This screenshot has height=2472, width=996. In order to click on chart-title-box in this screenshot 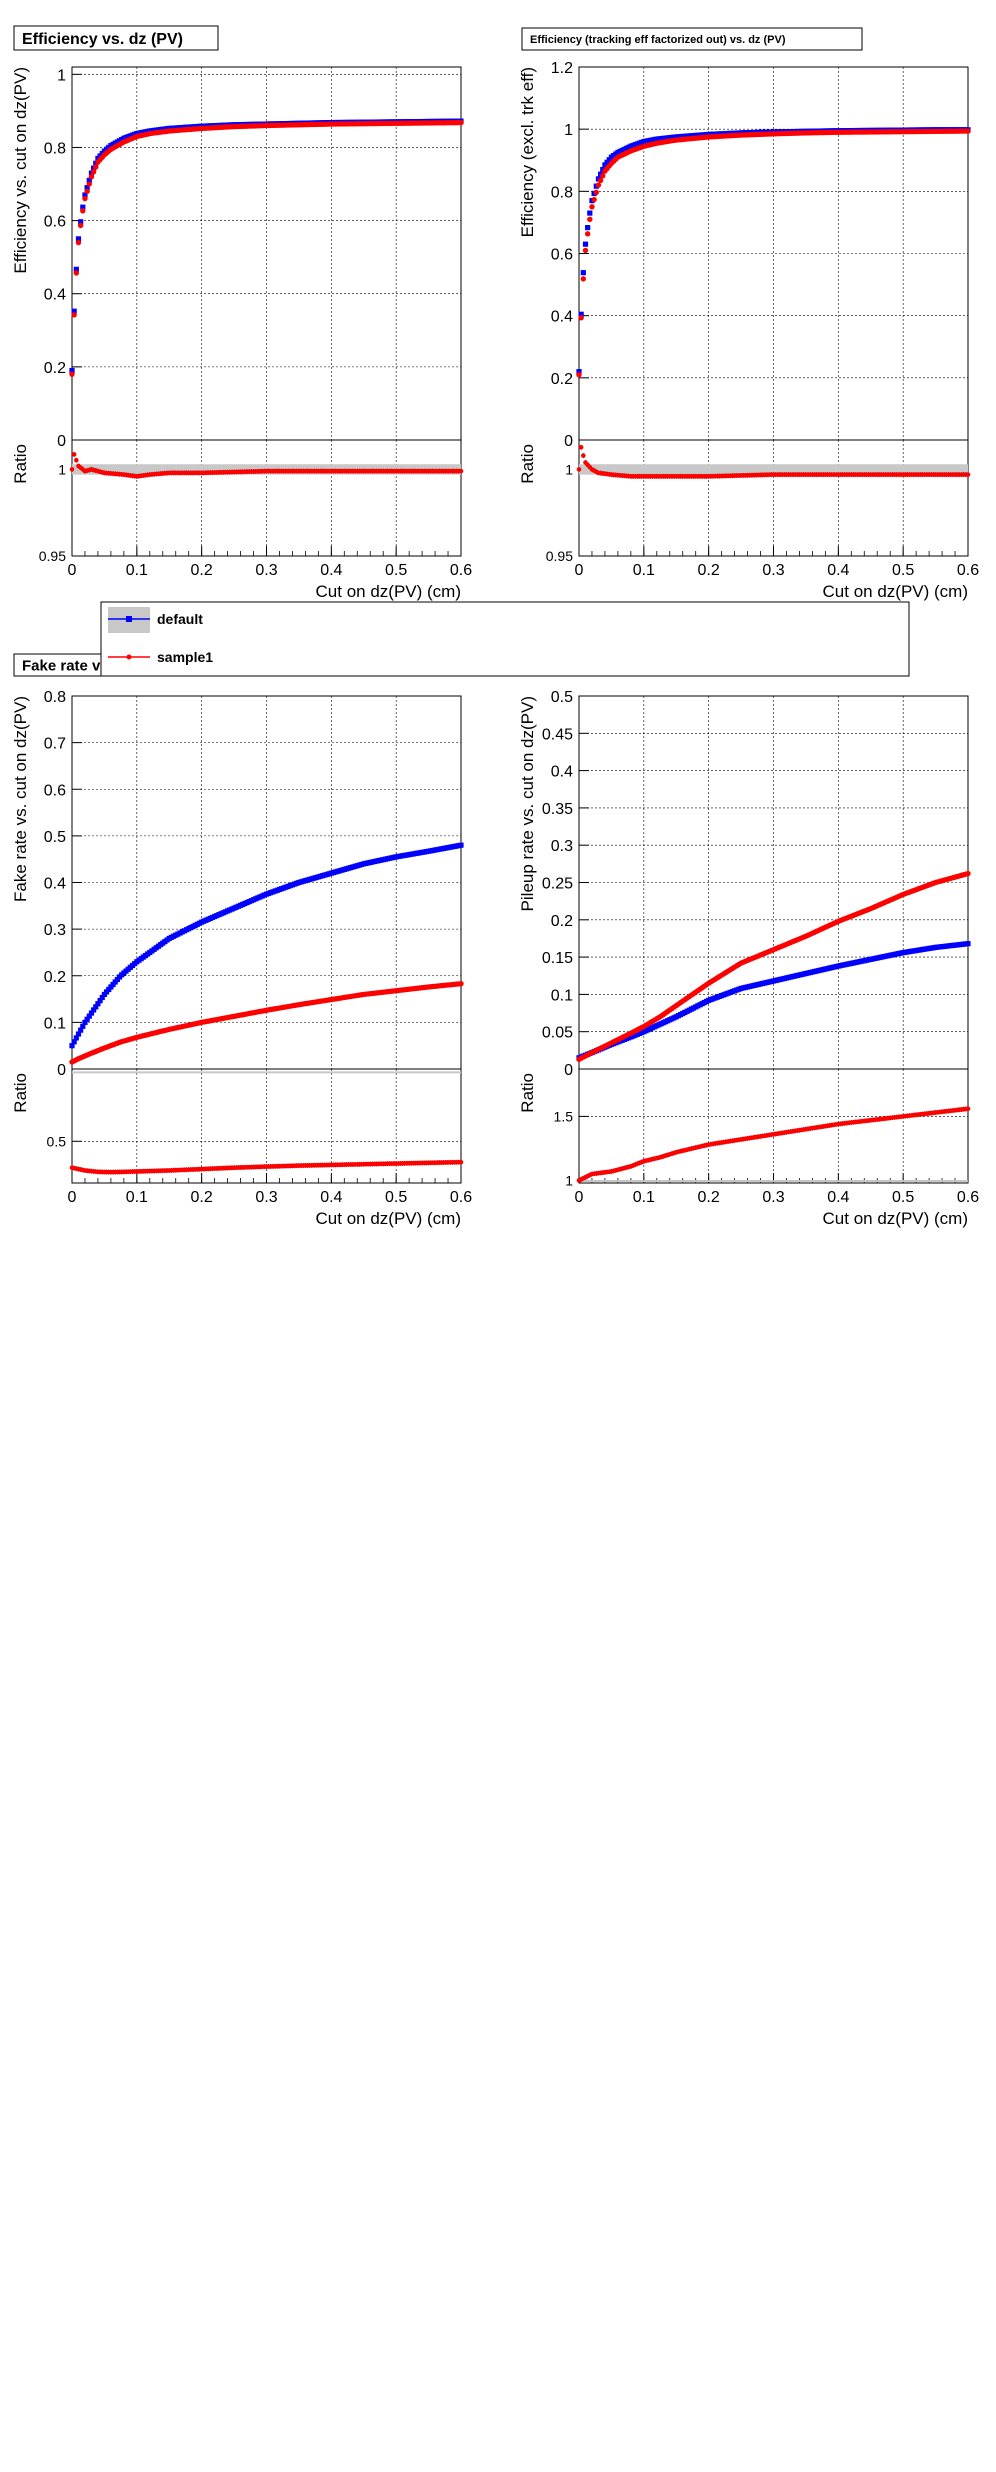, I will do `click(116, 38)`.